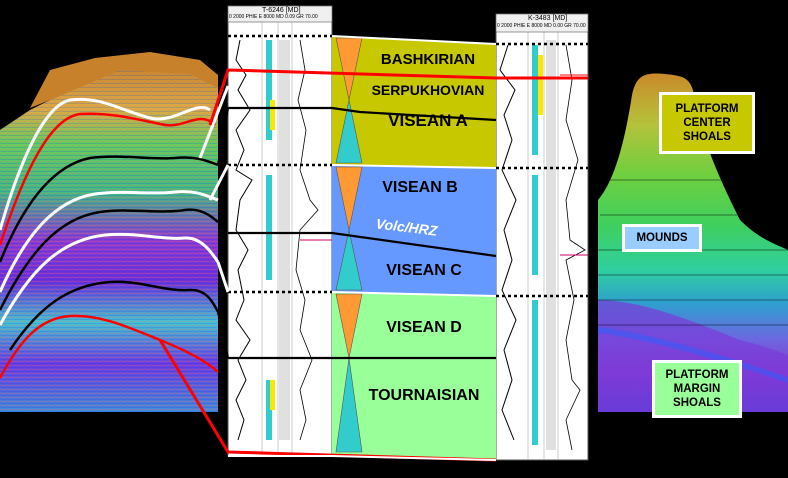  I want to click on seismic-horizon-black-visean-a, so click(109, 209).